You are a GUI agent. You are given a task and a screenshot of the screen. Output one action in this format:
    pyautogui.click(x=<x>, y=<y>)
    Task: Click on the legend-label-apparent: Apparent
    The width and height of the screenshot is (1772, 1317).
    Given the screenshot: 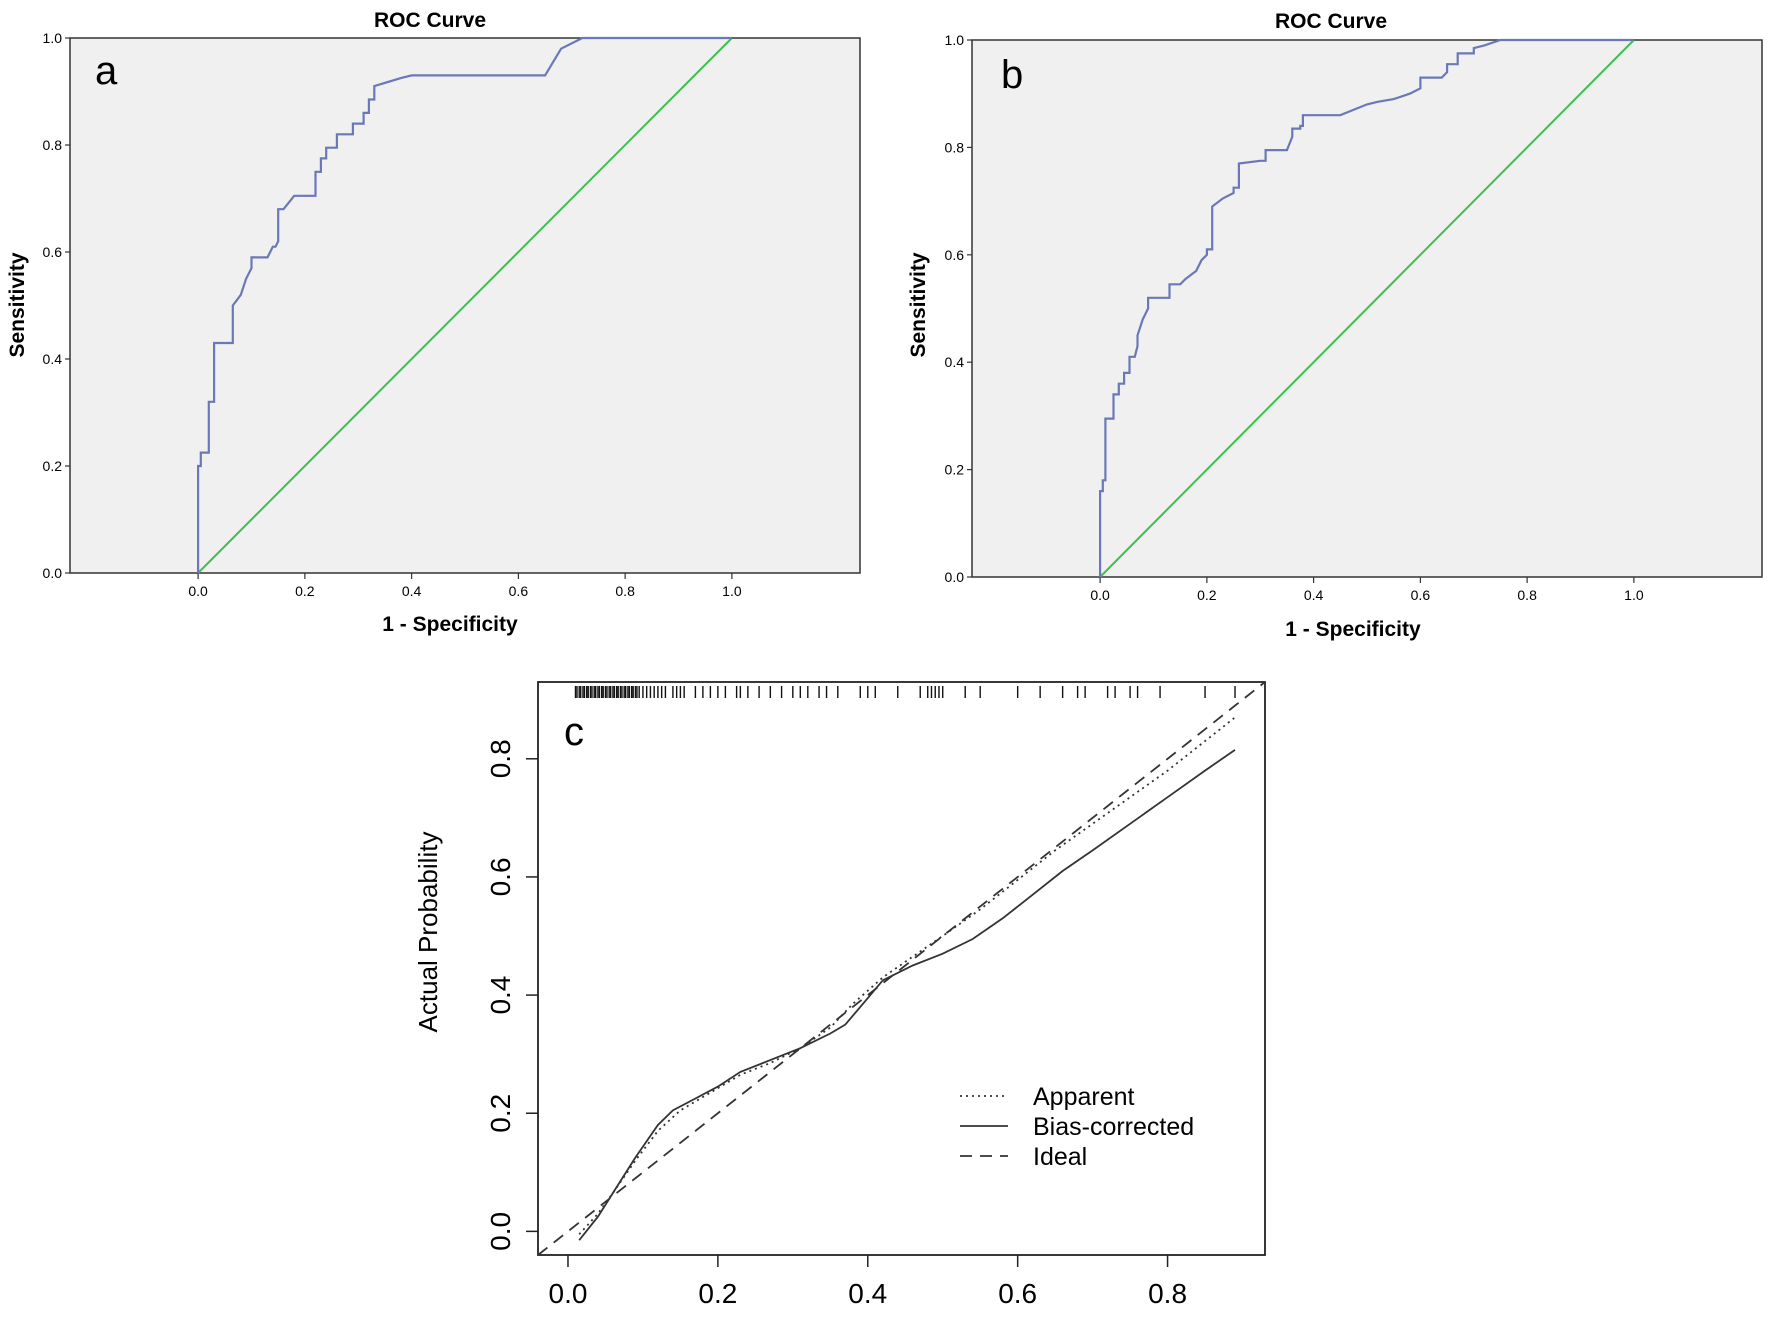 What is the action you would take?
    pyautogui.click(x=1084, y=1097)
    